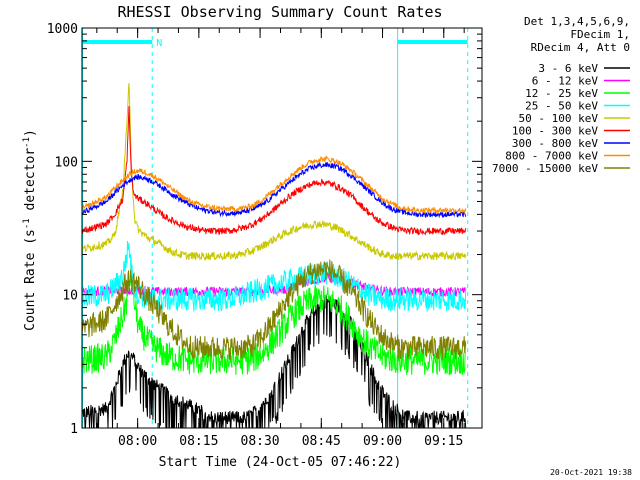  What do you see at coordinates (321, 441) in the screenshot?
I see `x-tick-label: 08:45` at bounding box center [321, 441].